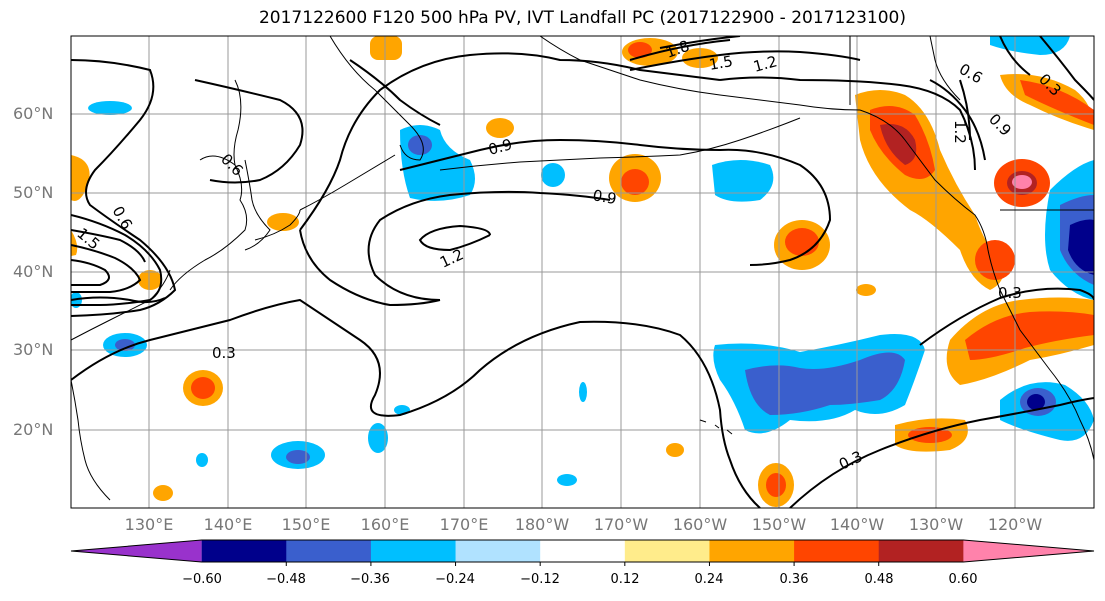 This screenshot has height=601, width=1105. Describe the element at coordinates (228, 524) in the screenshot. I see `lon-label: 140°E` at that location.